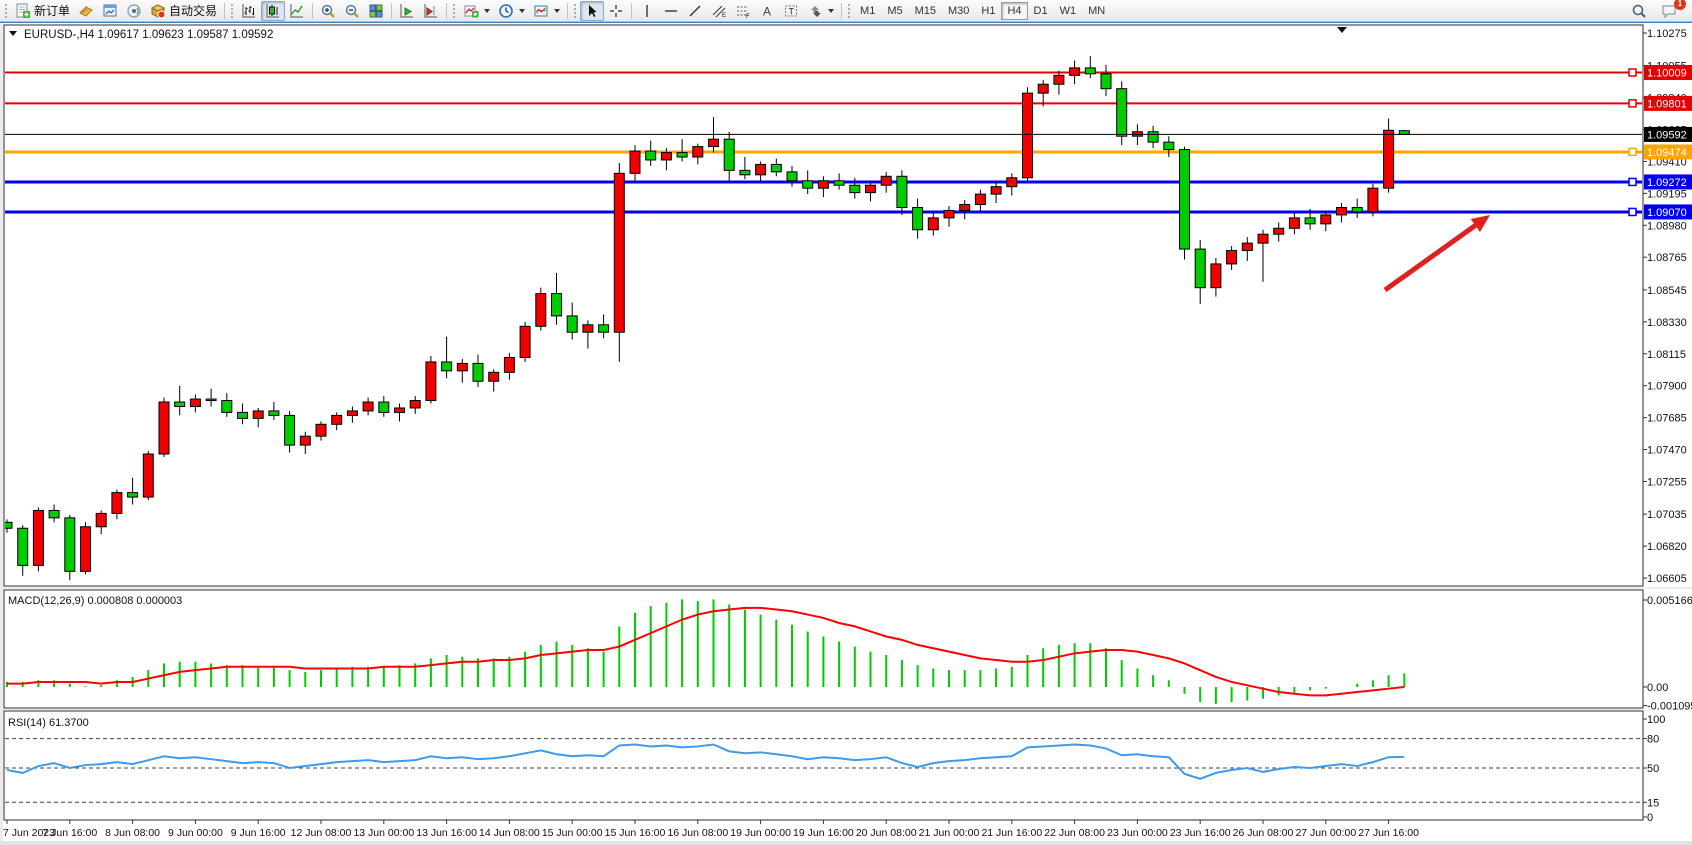  What do you see at coordinates (1667, 183) in the screenshot?
I see `svg-text: 1.09272` at bounding box center [1667, 183].